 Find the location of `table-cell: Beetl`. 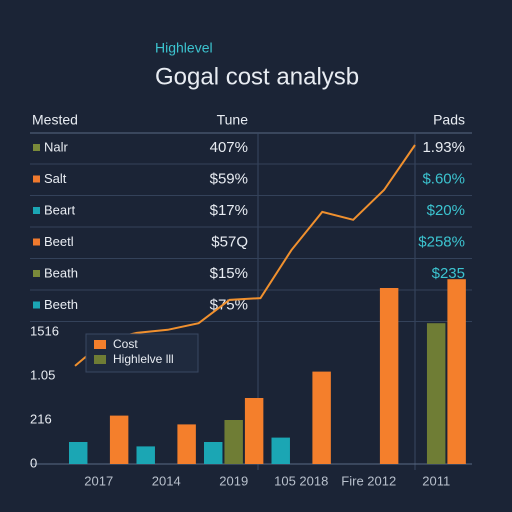

table-cell: Beetl is located at coordinates (59, 241).